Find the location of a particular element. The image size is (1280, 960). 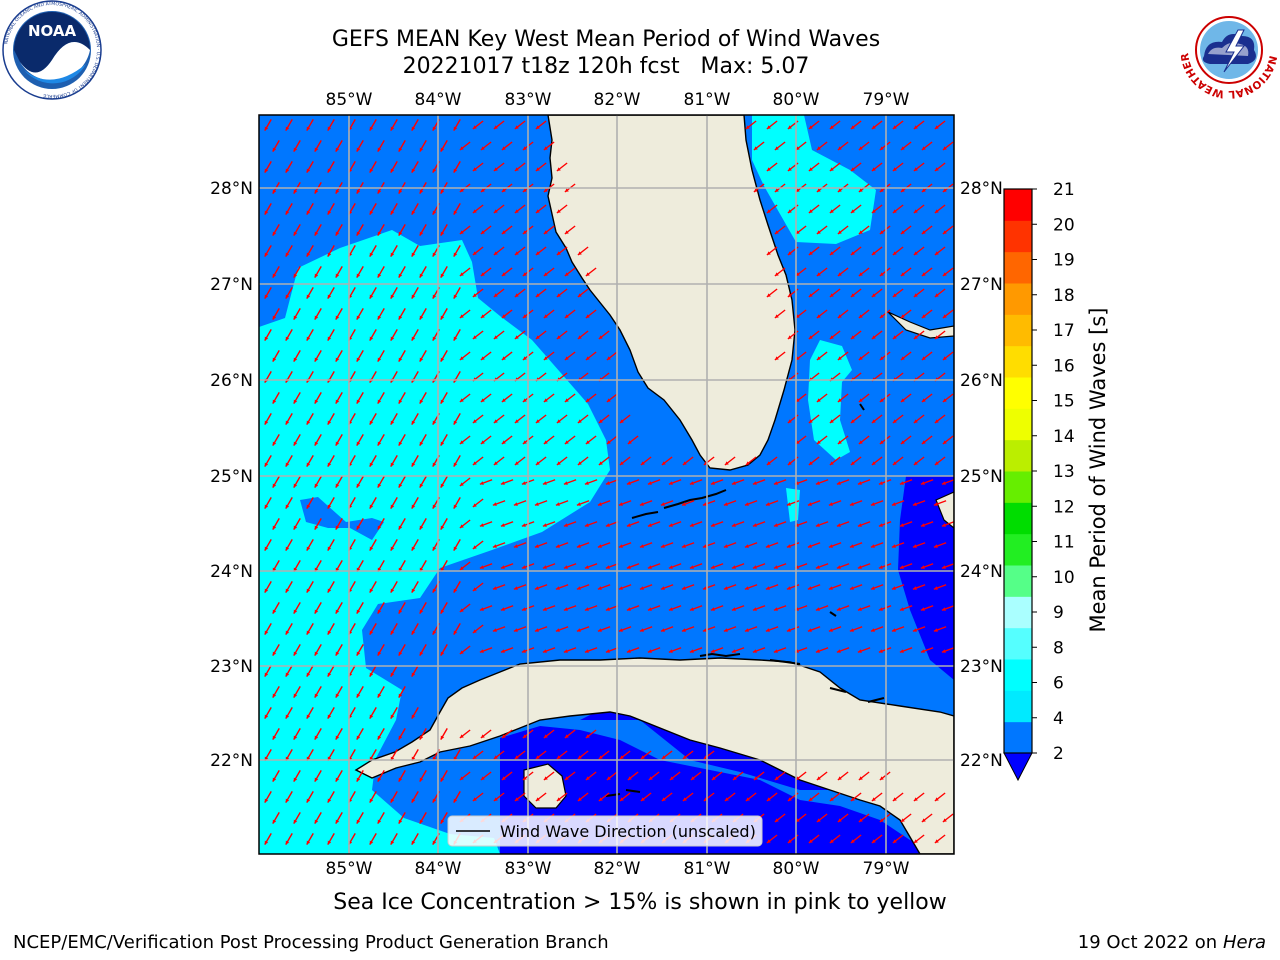

colorbar-tick-label: 4 is located at coordinates (1058, 719).